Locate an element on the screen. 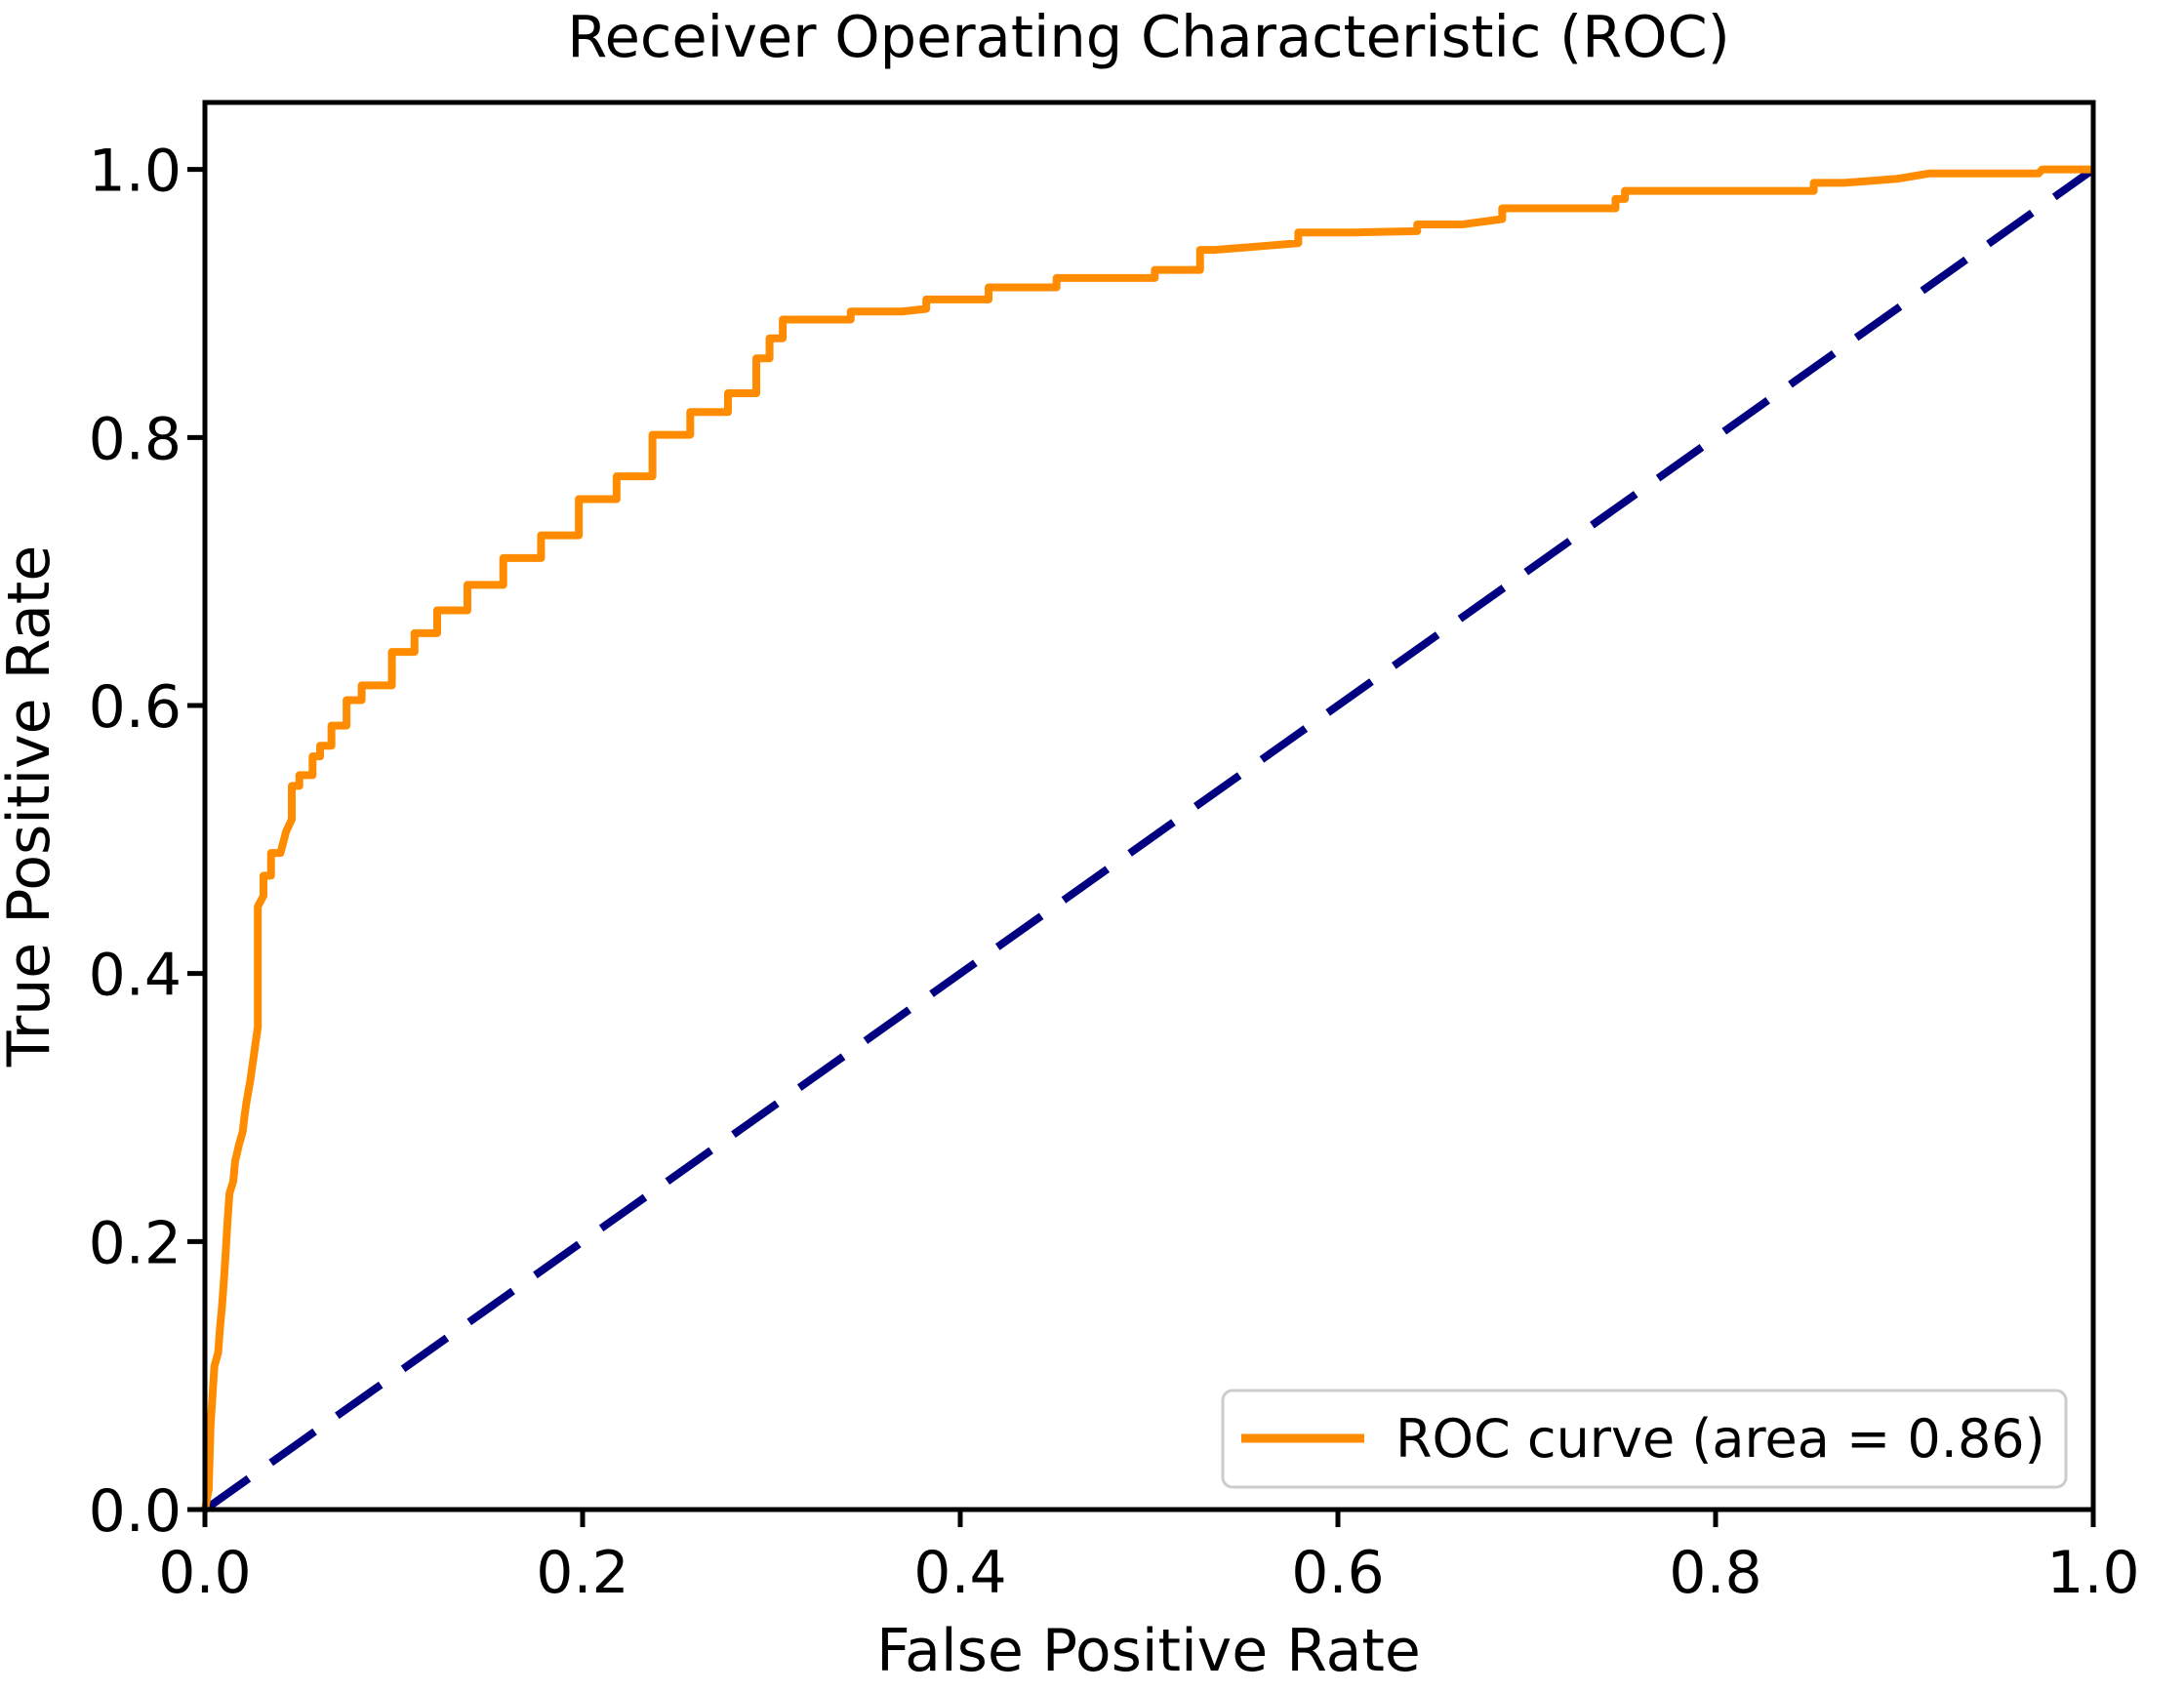 The image size is (2184, 1693). x-tick-label: 0.6 is located at coordinates (1337, 1573).